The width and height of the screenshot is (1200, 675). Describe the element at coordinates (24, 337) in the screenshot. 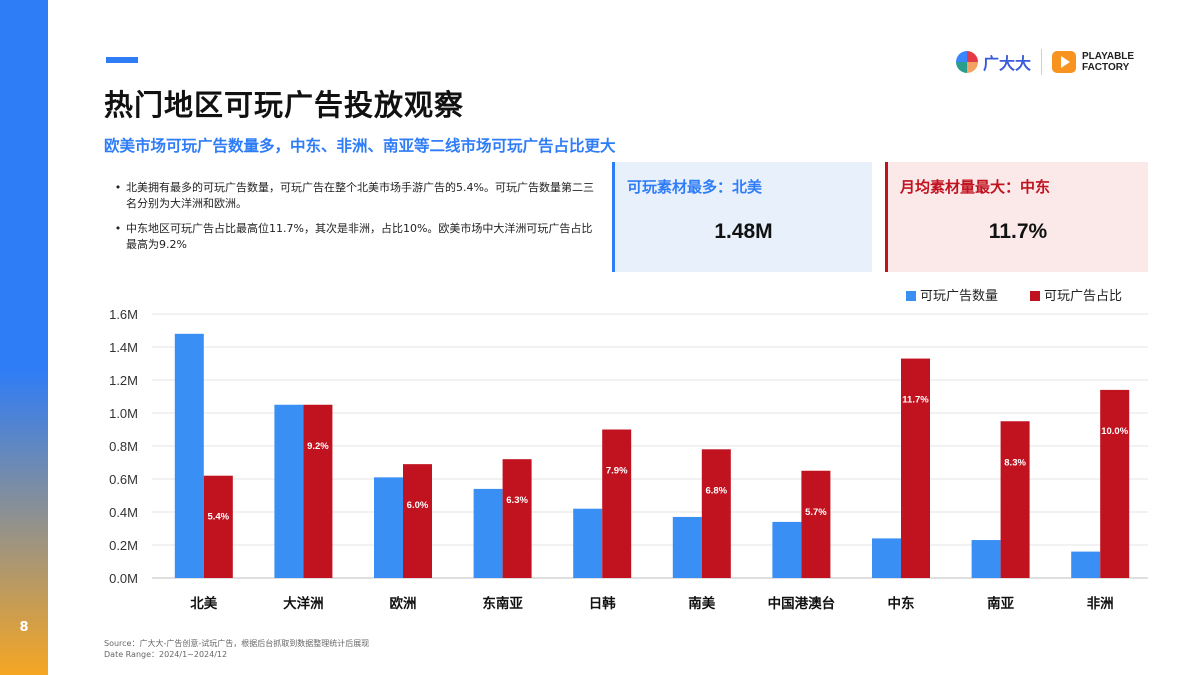

I see `side-accent-bar` at that location.